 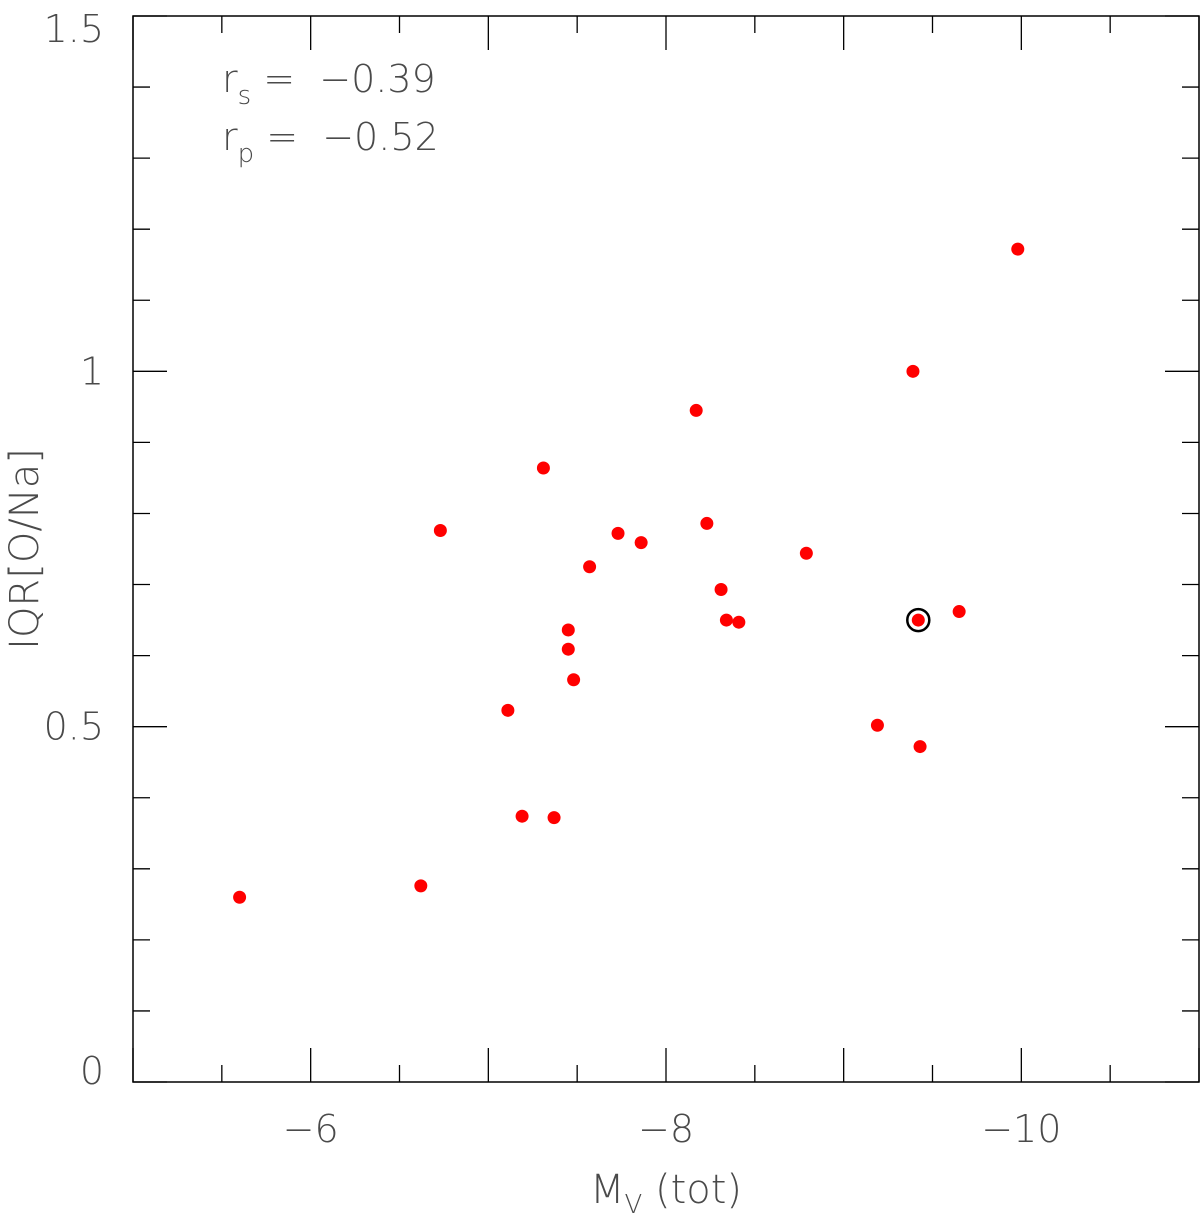 What do you see at coordinates (25, 549) in the screenshot?
I see `y-axis-label: IQR[O/Na]` at bounding box center [25, 549].